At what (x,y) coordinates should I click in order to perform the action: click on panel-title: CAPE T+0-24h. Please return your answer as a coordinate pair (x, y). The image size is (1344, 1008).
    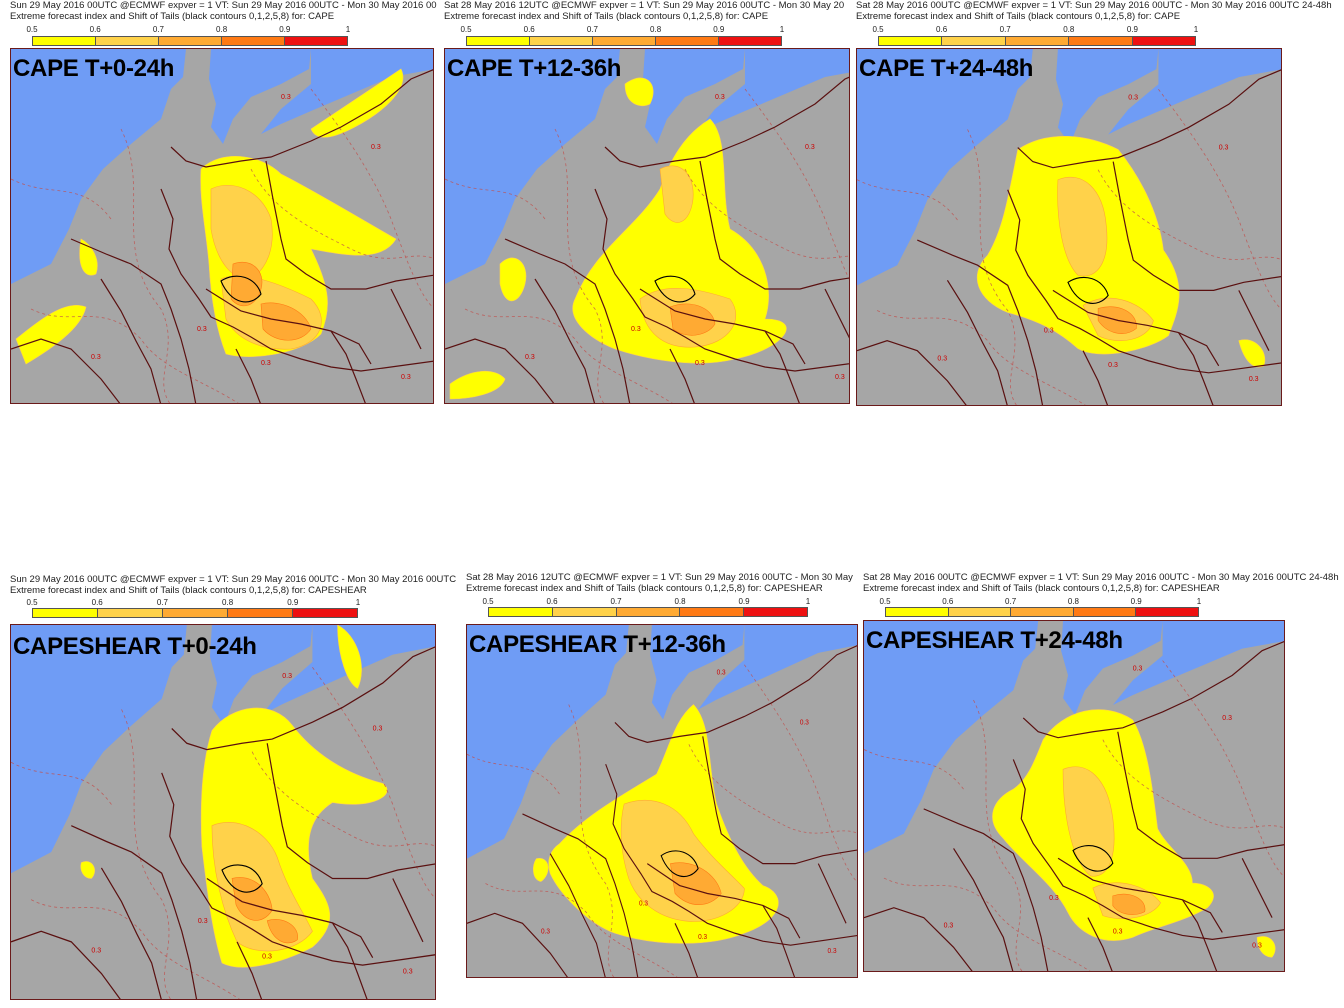
    Looking at the image, I should click on (94, 68).